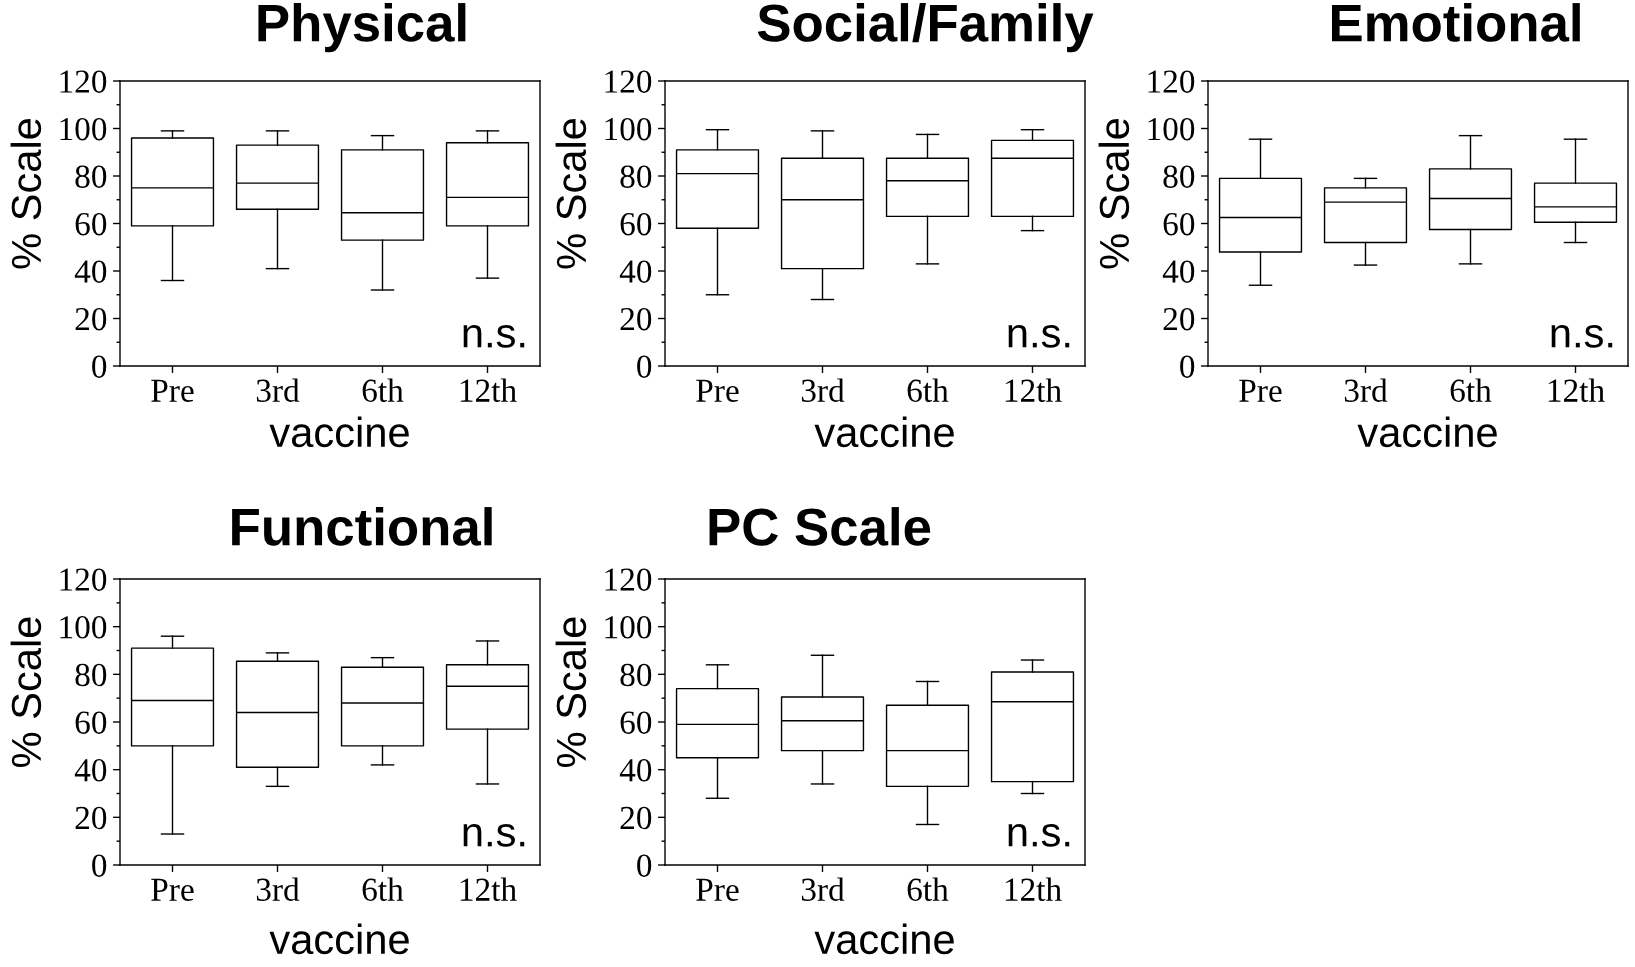 The width and height of the screenshot is (1635, 967). What do you see at coordinates (925, 28) in the screenshot?
I see `chart-title: Social/Family` at bounding box center [925, 28].